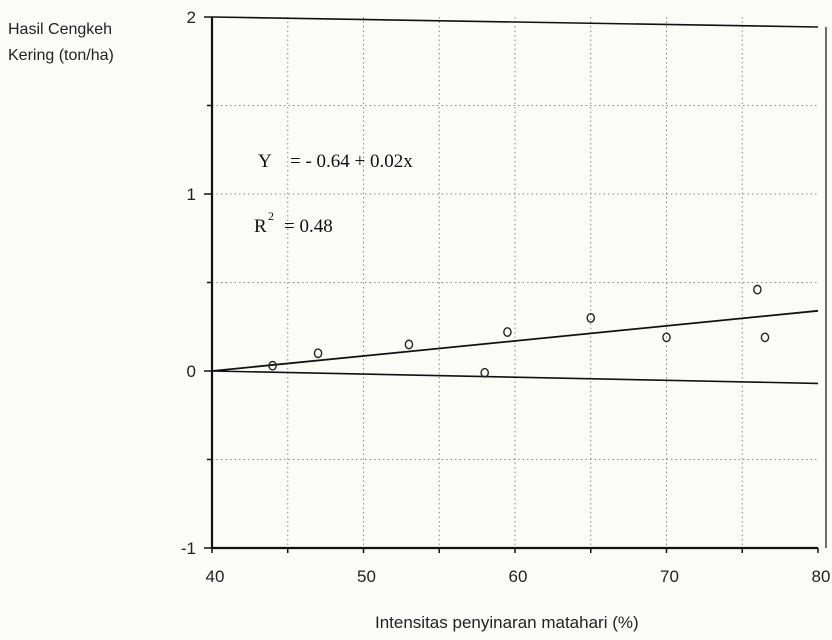 This screenshot has height=640, width=832. What do you see at coordinates (515, 22) in the screenshot?
I see `top-frame-line` at bounding box center [515, 22].